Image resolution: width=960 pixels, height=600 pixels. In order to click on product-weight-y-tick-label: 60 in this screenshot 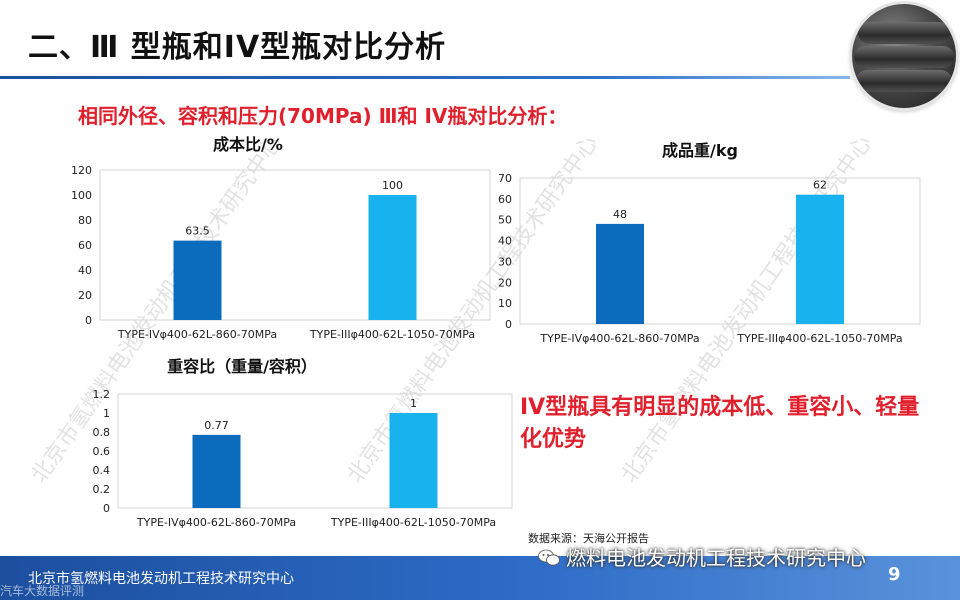, I will do `click(505, 199)`.